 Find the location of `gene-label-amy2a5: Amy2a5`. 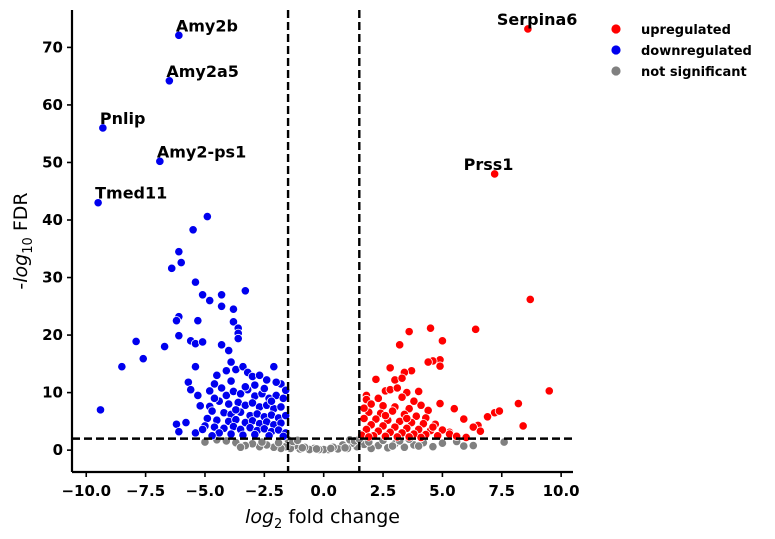

gene-label-amy2a5: Amy2a5 is located at coordinates (202, 71).